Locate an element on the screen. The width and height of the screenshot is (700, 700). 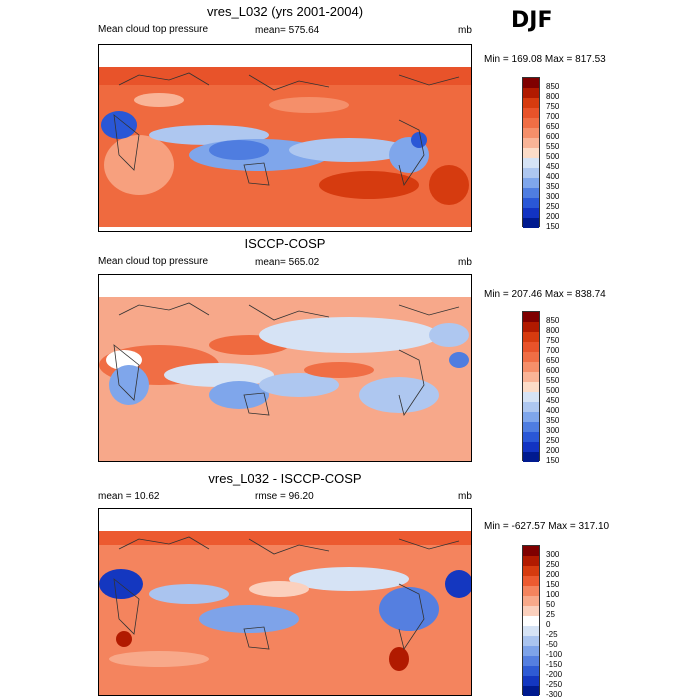
colorbar-tick-label: 650 is located at coordinates (553, 360).